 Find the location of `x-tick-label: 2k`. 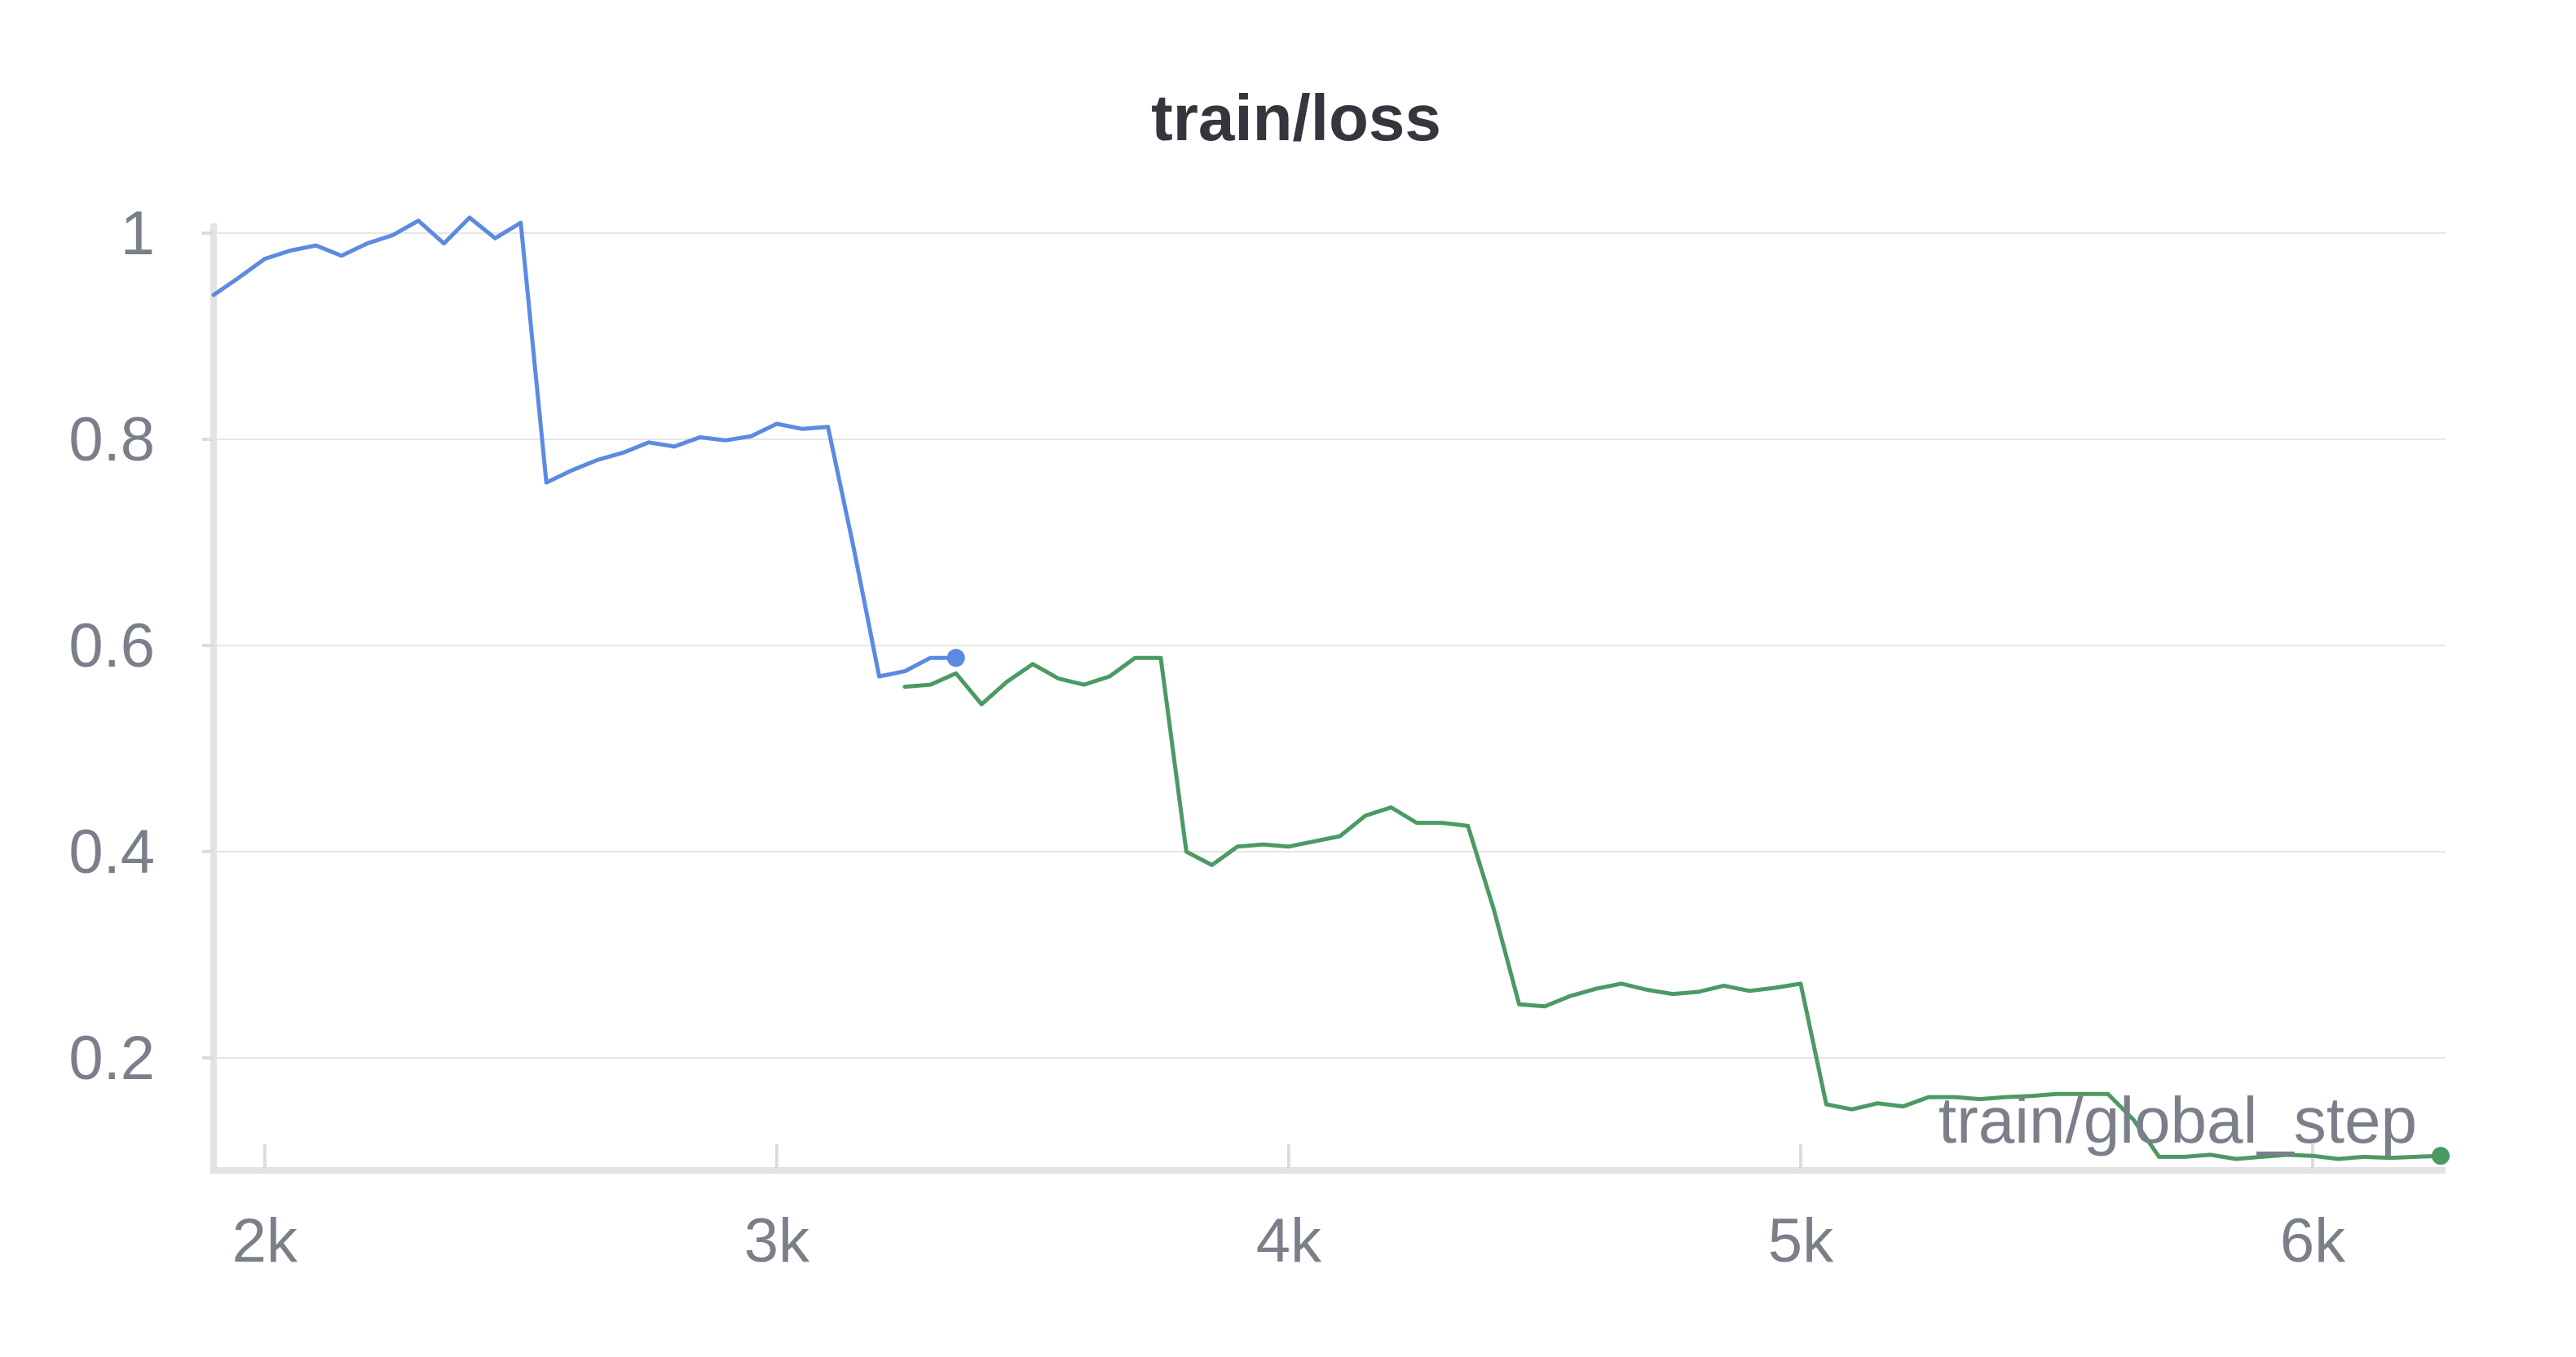

x-tick-label: 2k is located at coordinates (265, 1240).